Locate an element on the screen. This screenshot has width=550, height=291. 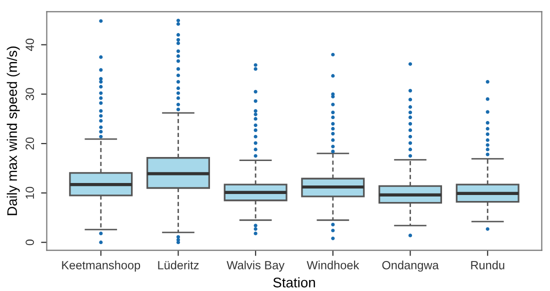
y-axis-title: Daily max wind speed (m/s) is located at coordinates (13, 131).